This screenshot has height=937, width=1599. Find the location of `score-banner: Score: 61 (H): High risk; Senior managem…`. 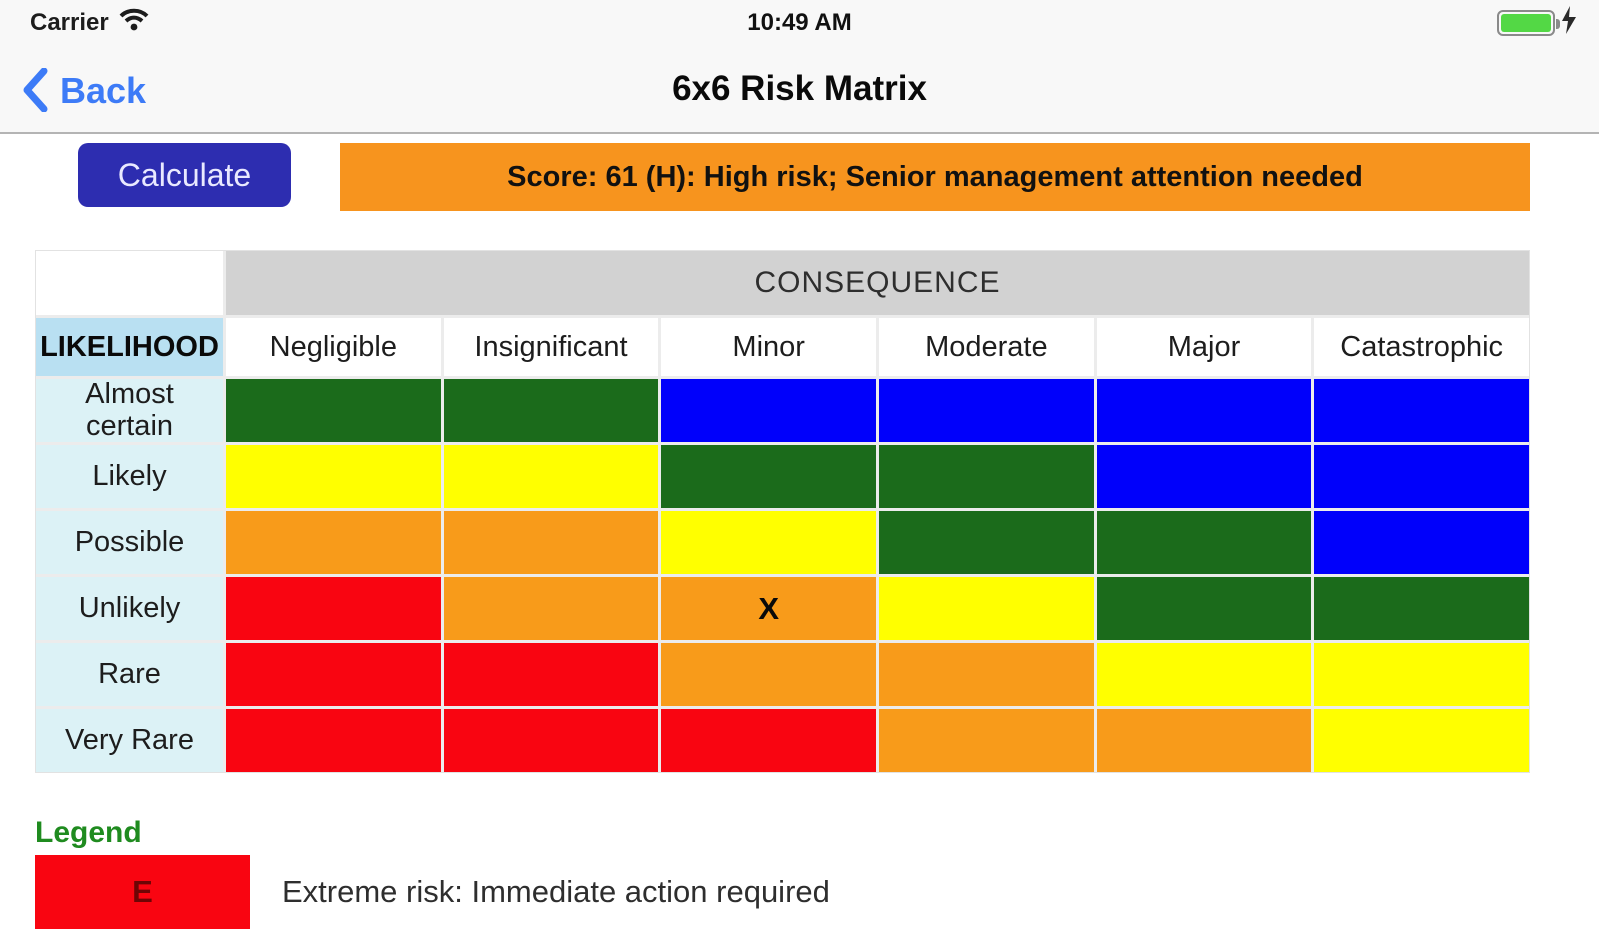

score-banner: Score: 61 (H): High risk; Senior managem… is located at coordinates (935, 177).